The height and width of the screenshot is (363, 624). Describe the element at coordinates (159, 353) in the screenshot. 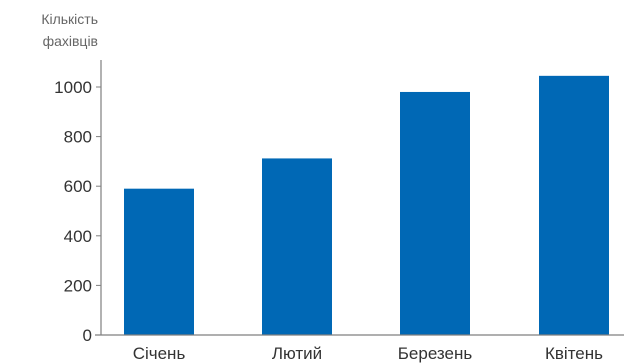

I see `x-category-label: Січень` at that location.